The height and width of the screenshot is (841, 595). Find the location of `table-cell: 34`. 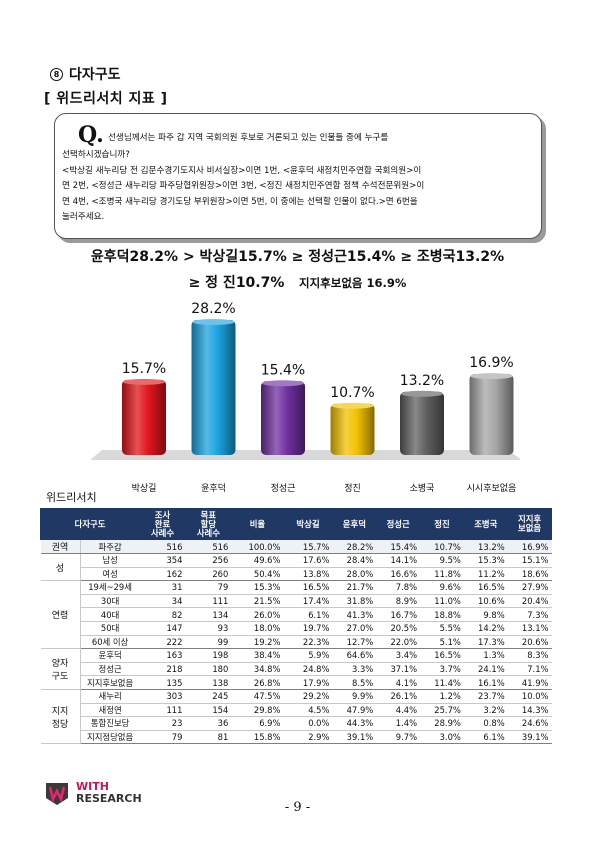

table-cell: 34 is located at coordinates (162, 601).